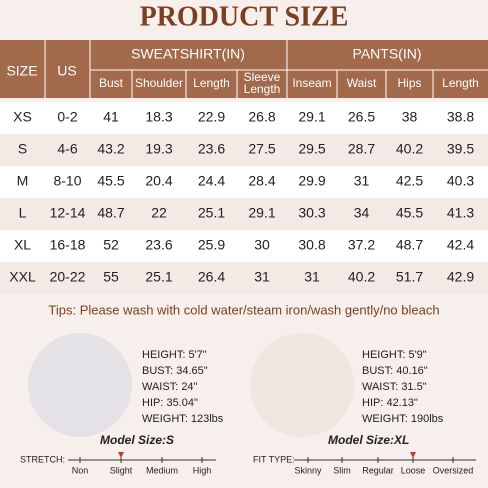 This screenshot has height=488, width=488. What do you see at coordinates (68, 245) in the screenshot?
I see `table-cell: 16-18` at bounding box center [68, 245].